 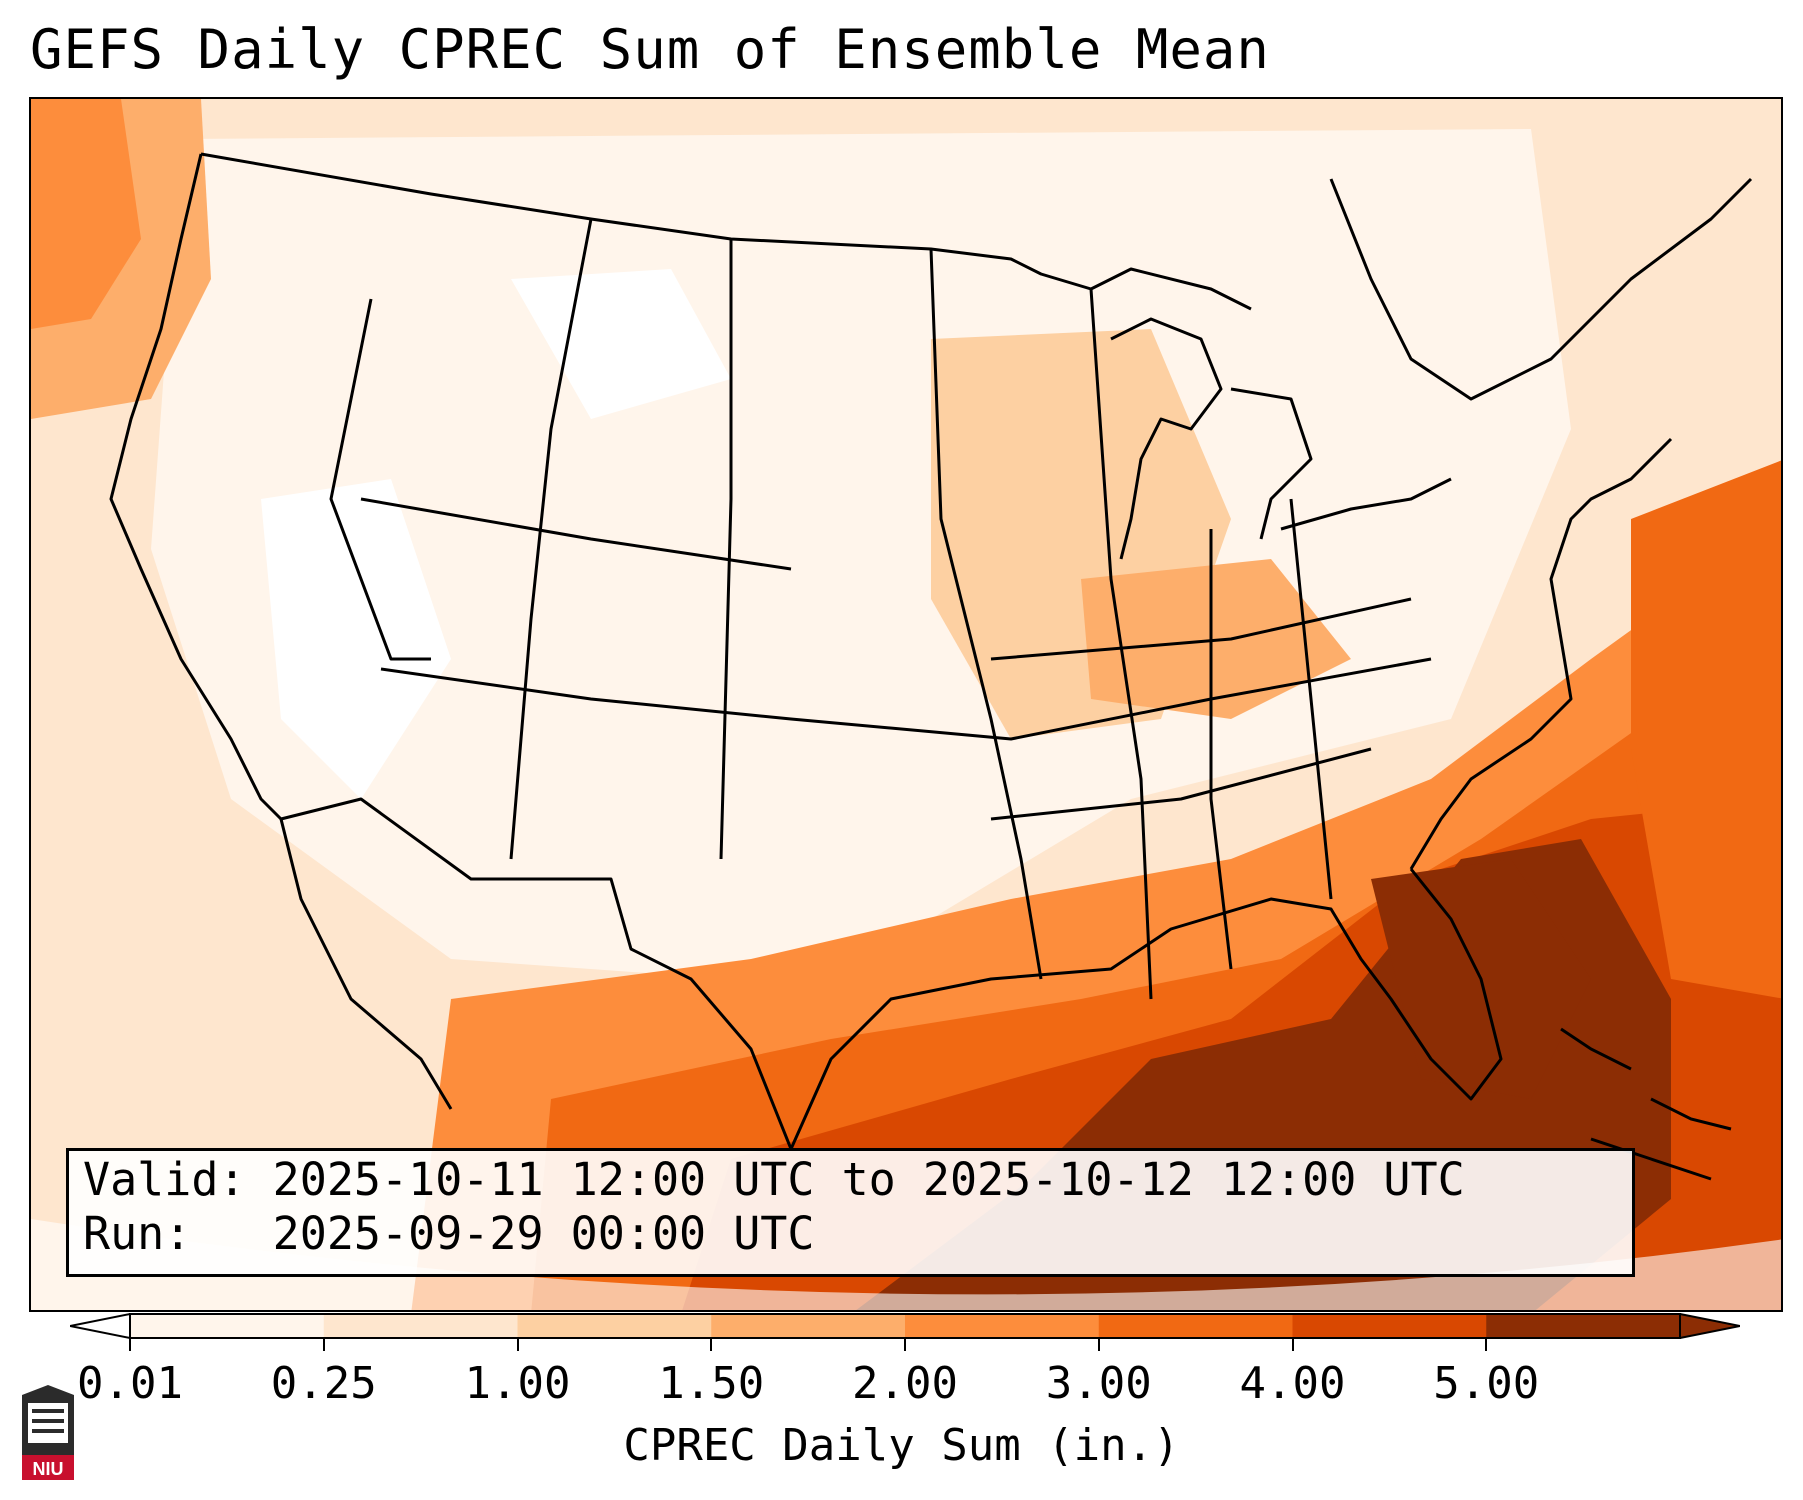 I want to click on colorbar-tick-label: 1.00, so click(x=517, y=1383).